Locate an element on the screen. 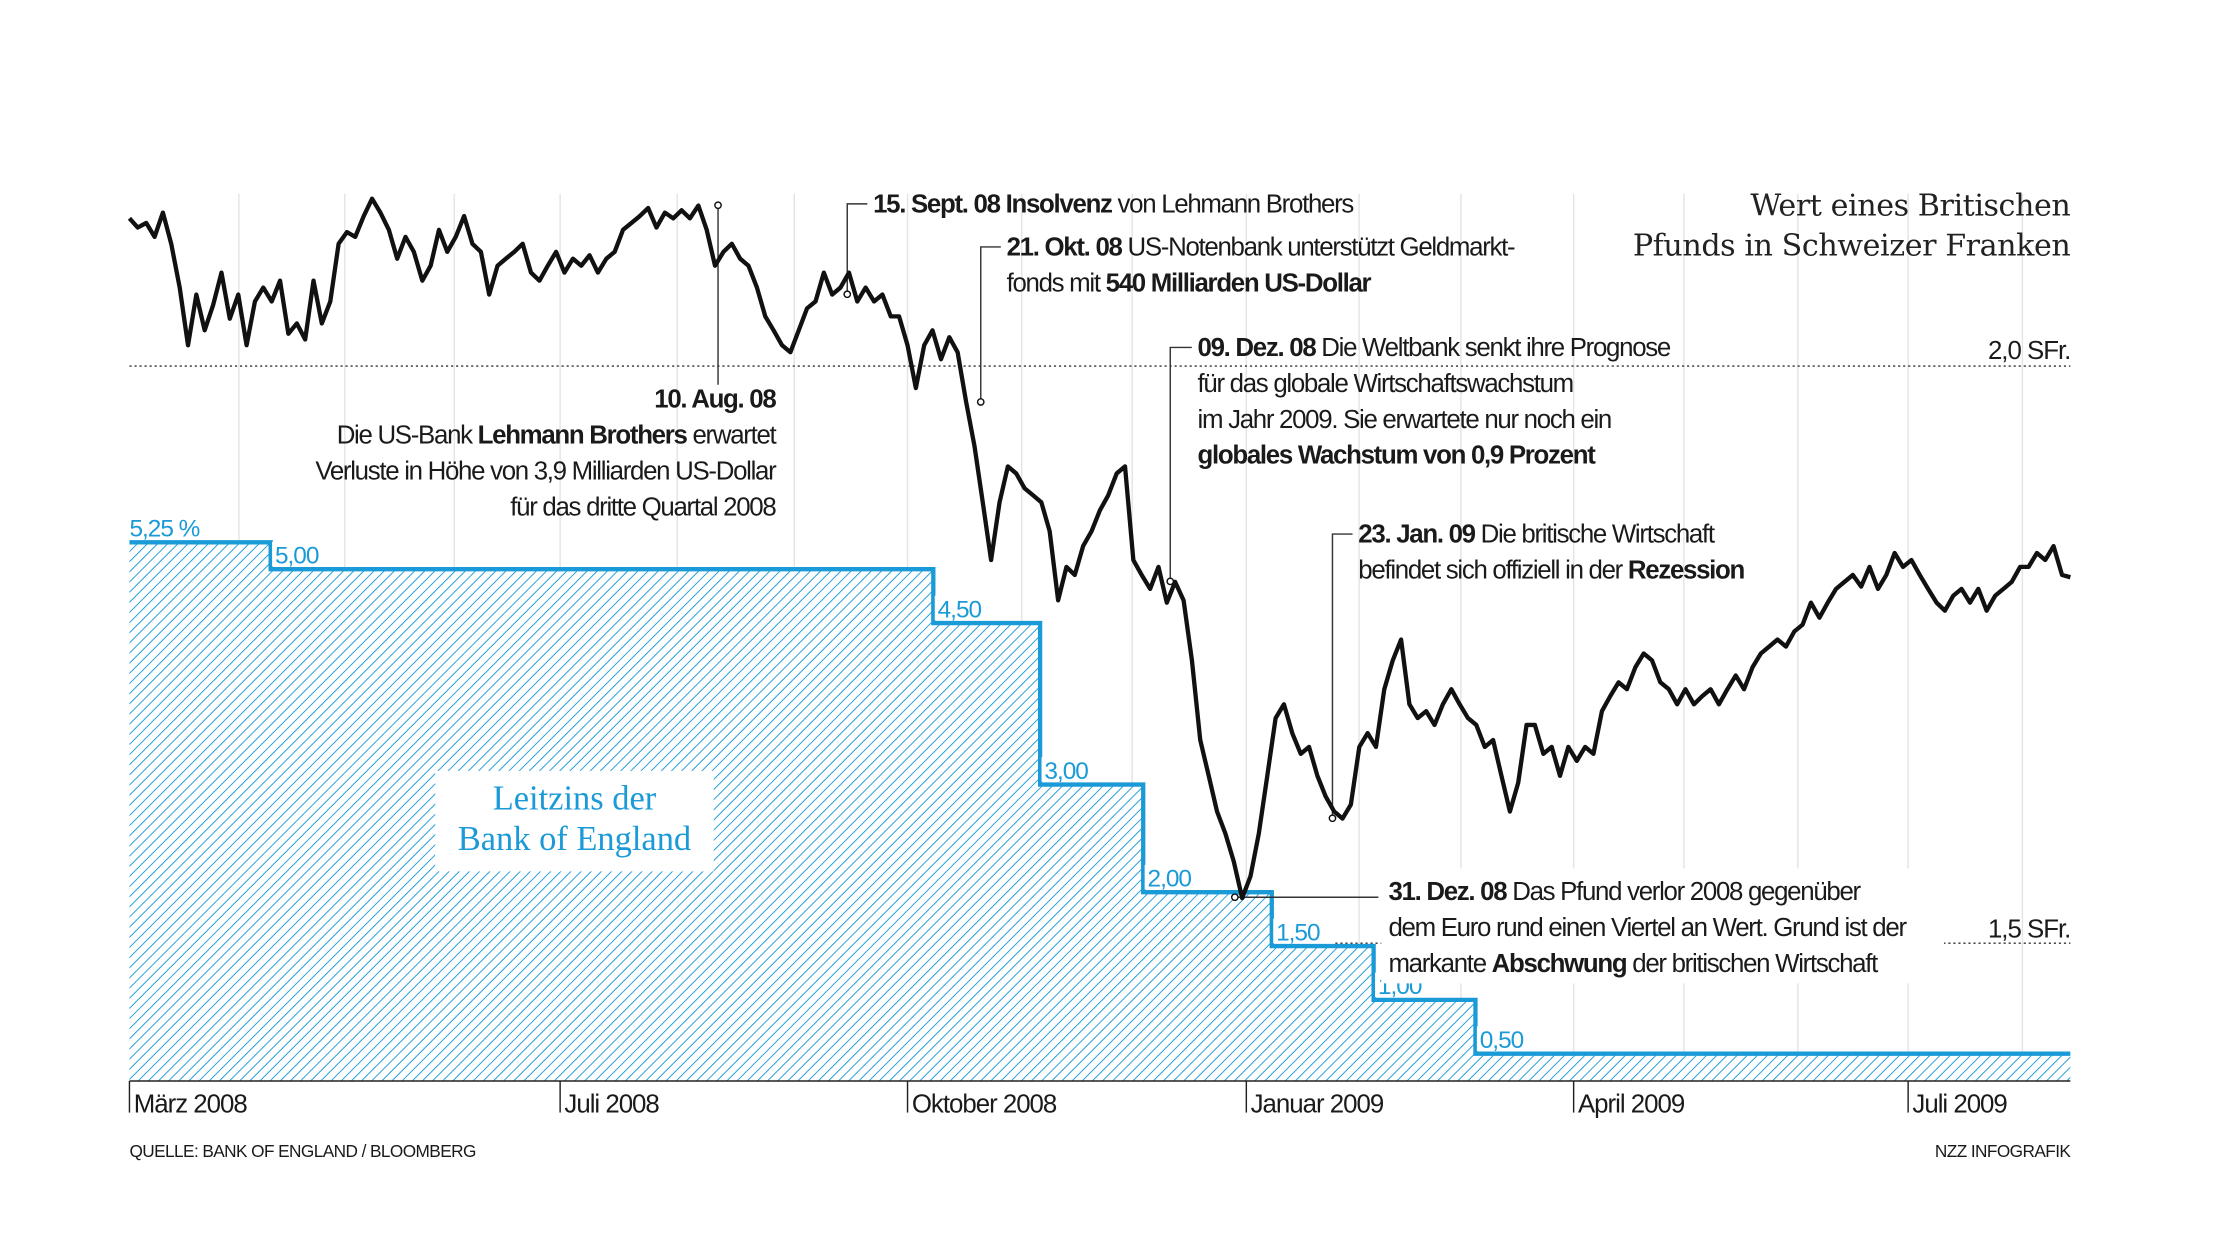 Image resolution: width=2240 pixels, height=1259 pixels. marker-21-okt is located at coordinates (980, 402).